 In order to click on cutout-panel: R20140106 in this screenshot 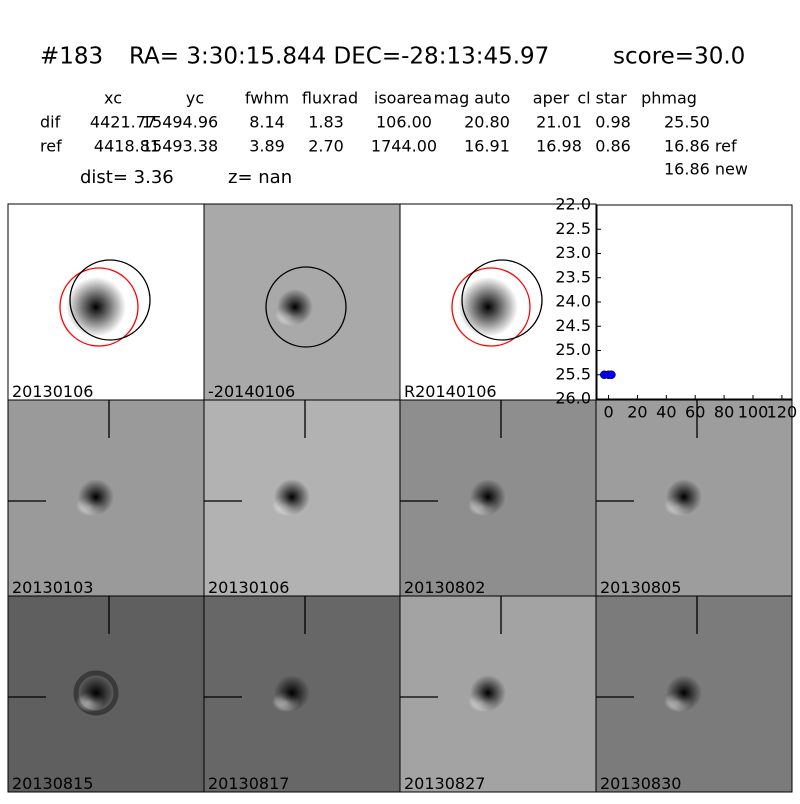, I will do `click(498, 302)`.